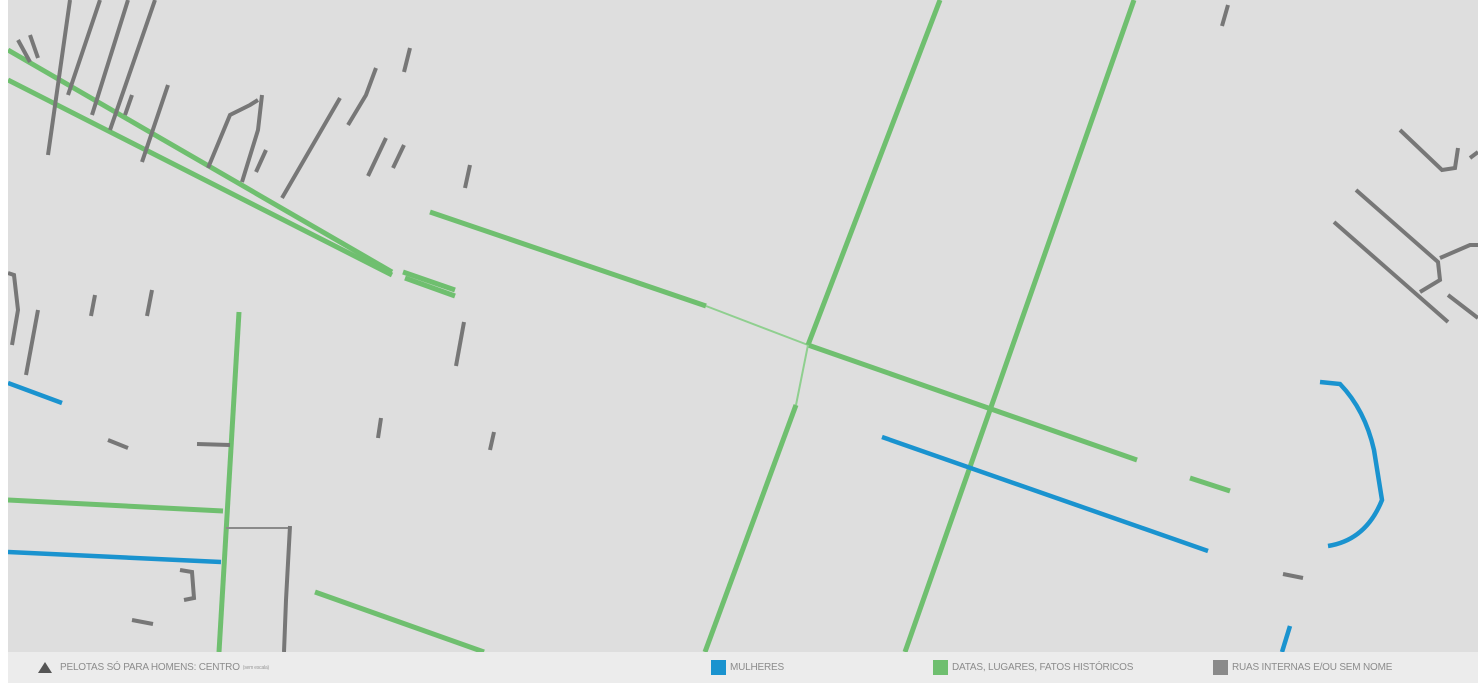  What do you see at coordinates (940, 667) in the screenshot?
I see `legend-swatch-green` at bounding box center [940, 667].